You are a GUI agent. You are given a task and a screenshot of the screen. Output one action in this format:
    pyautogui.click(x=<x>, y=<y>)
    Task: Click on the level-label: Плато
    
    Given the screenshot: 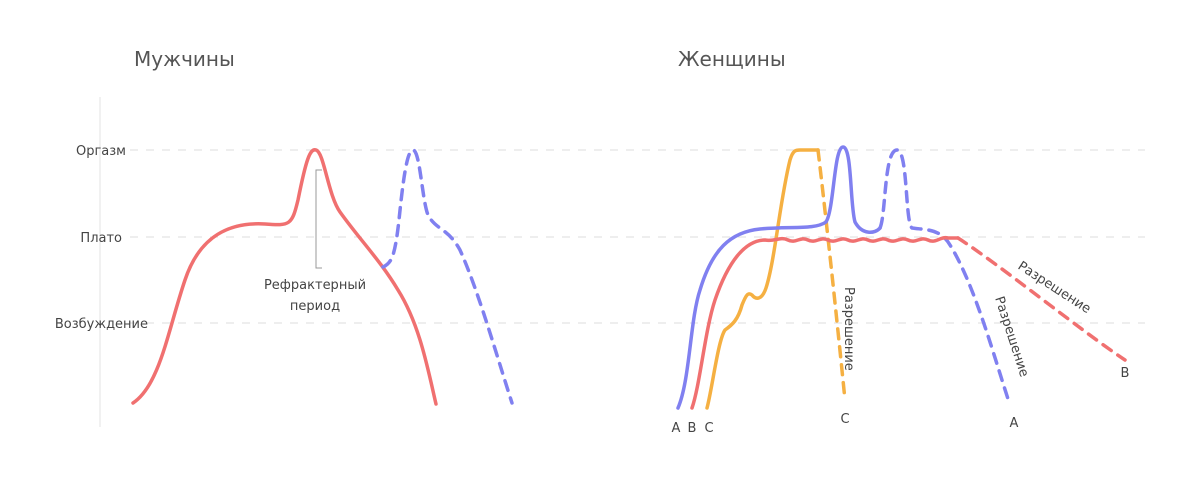 What is the action you would take?
    pyautogui.click(x=101, y=238)
    